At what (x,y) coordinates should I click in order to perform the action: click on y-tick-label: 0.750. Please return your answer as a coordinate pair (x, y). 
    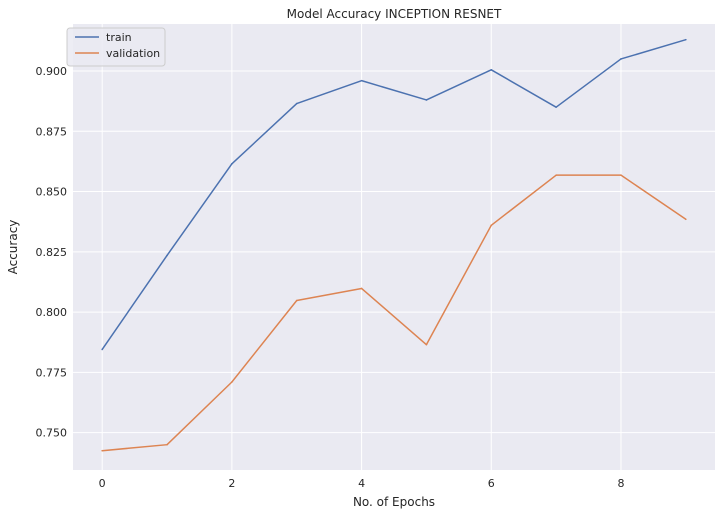
    Looking at the image, I should click on (52, 433).